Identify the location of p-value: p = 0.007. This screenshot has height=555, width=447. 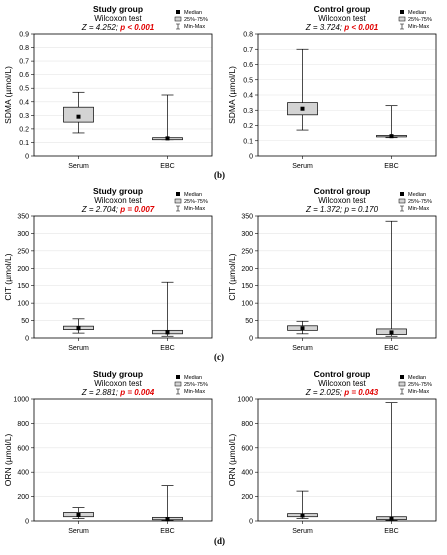
(137, 209).